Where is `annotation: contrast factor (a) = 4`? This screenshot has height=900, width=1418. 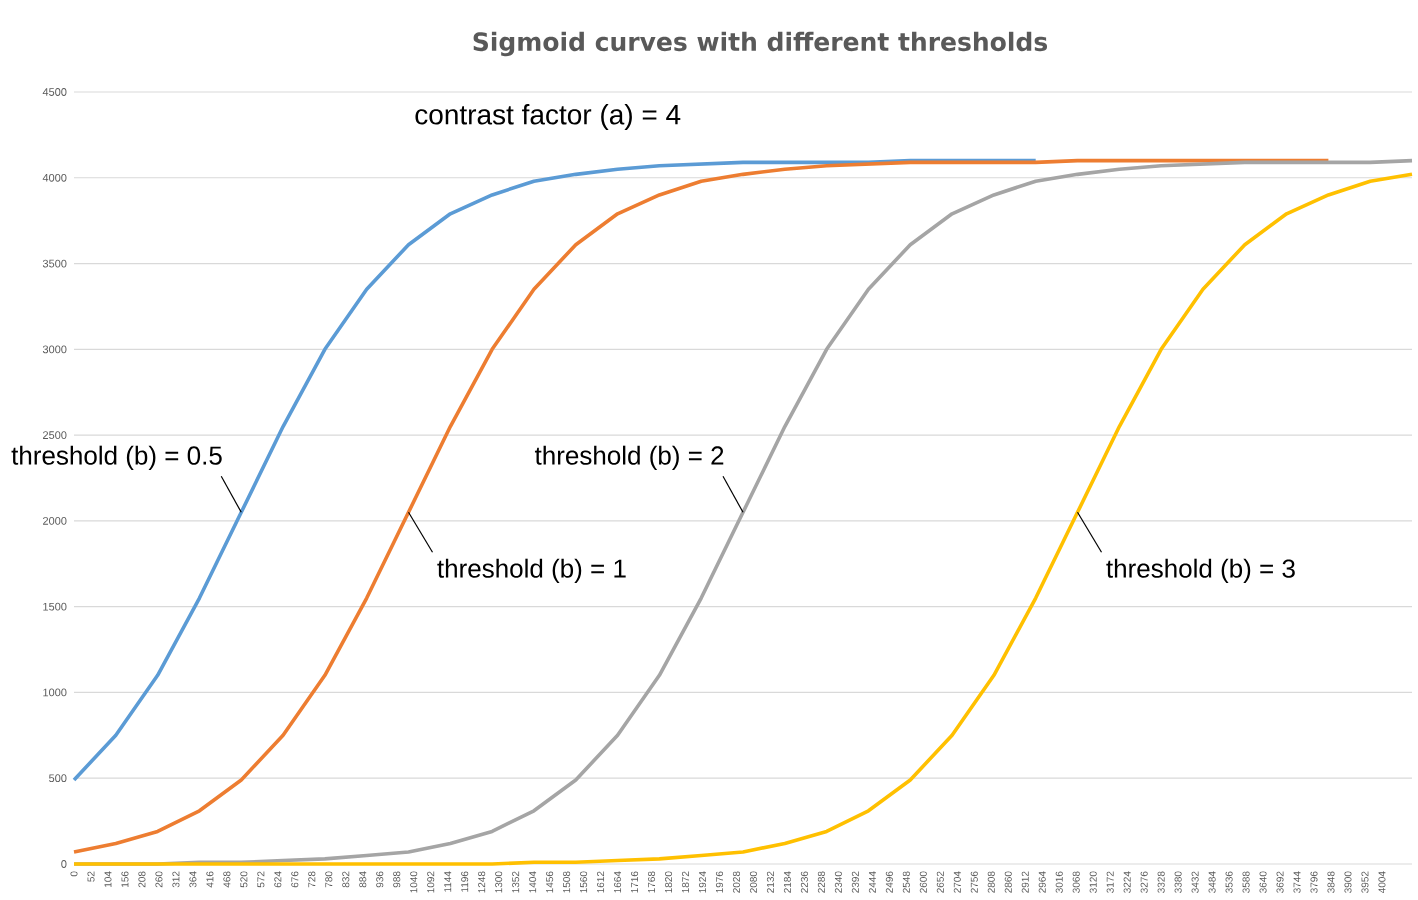 annotation: contrast factor (a) = 4 is located at coordinates (548, 117).